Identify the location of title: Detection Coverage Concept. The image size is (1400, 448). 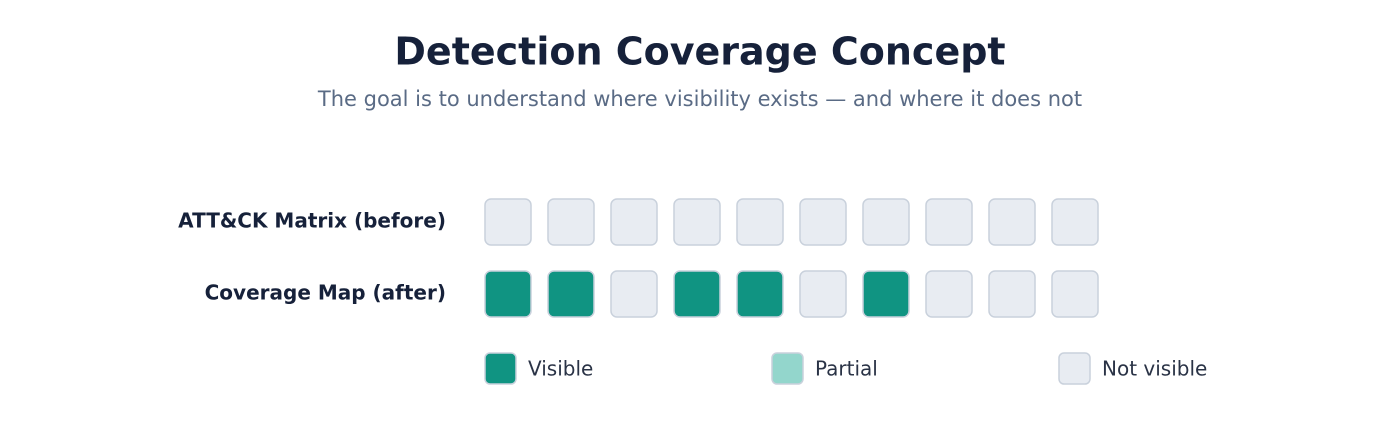
(699, 52).